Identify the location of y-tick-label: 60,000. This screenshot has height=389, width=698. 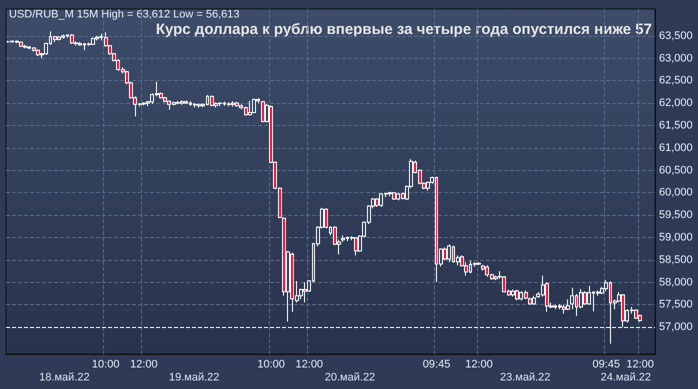
(676, 192).